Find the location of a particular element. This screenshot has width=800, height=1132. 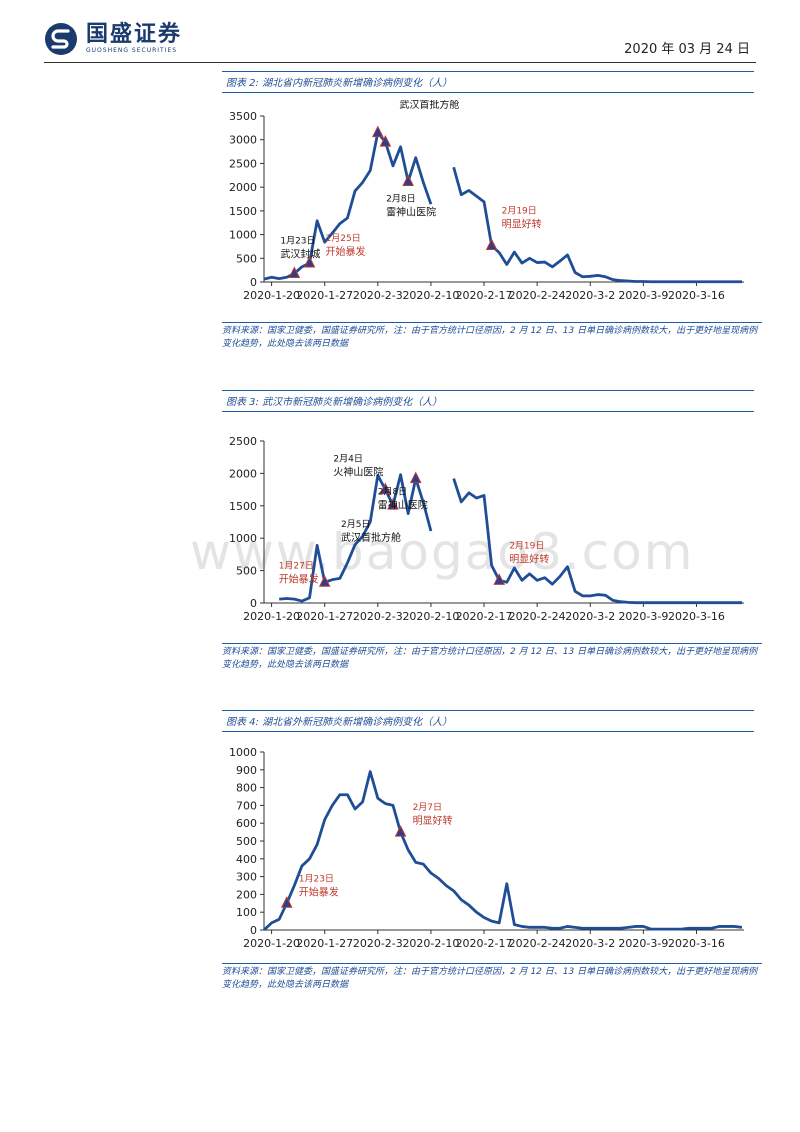

annotation-label: 2月7日 is located at coordinates (427, 807).